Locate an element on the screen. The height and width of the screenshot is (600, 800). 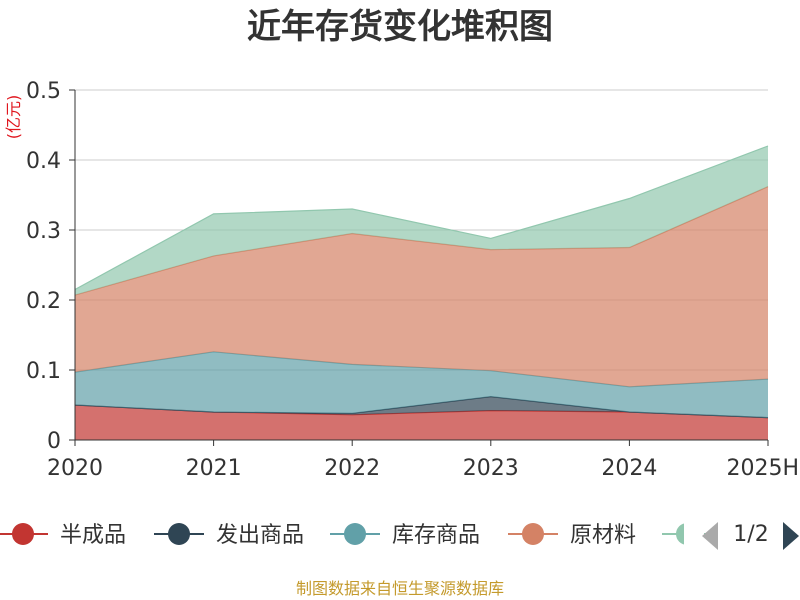
legend-label: 半成品 is located at coordinates (93, 535).